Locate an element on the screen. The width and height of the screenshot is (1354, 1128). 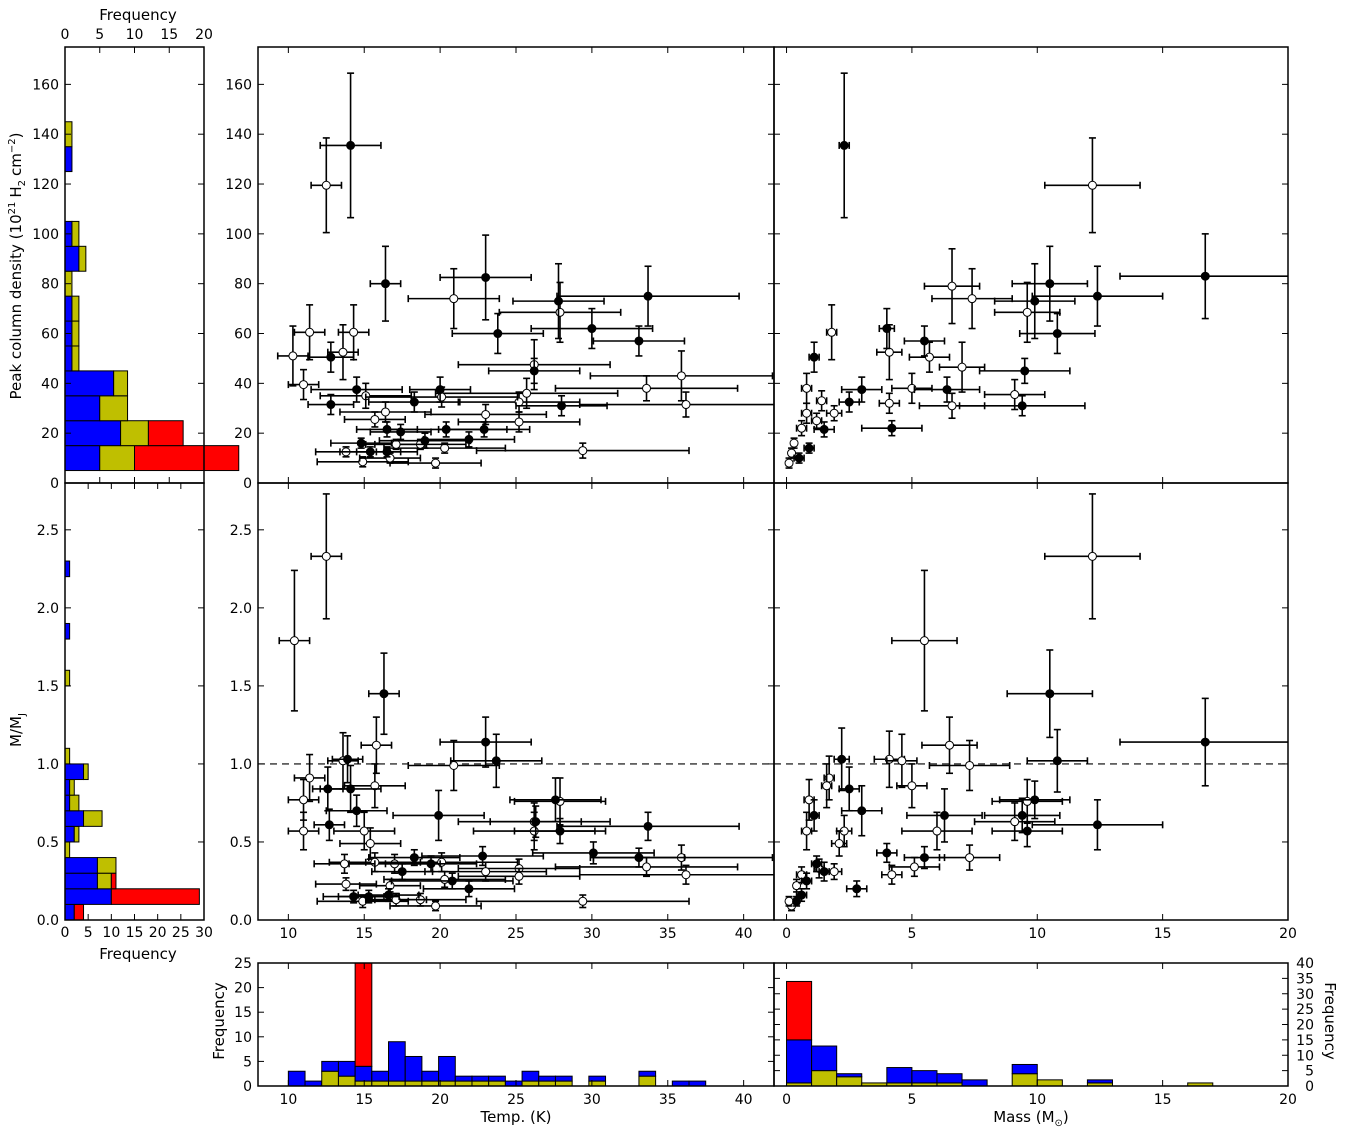
y-tick-label: 20 is located at coordinates (243, 989).